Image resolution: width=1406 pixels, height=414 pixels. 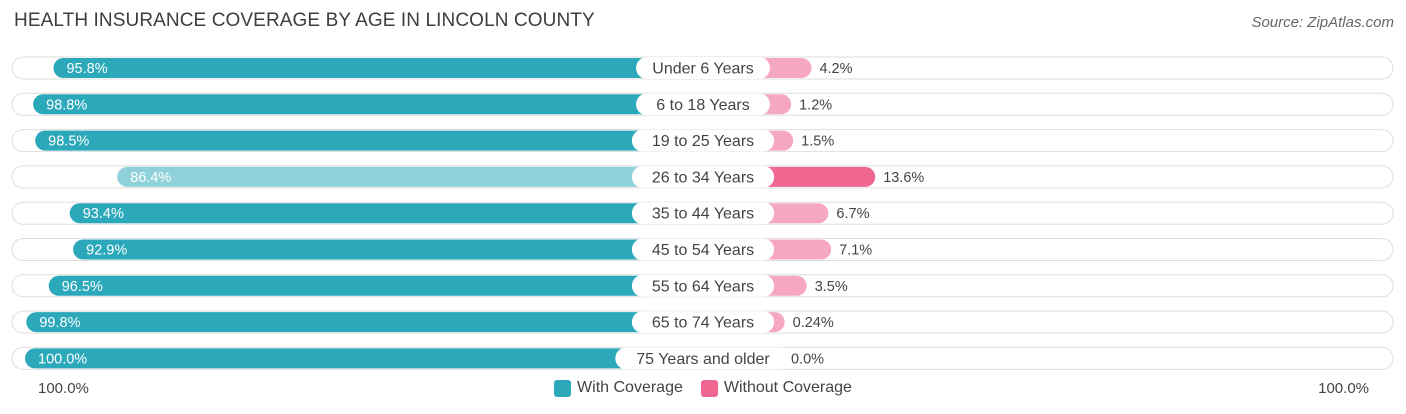 I want to click on label-with-coverage: 86.4%, so click(x=150, y=178).